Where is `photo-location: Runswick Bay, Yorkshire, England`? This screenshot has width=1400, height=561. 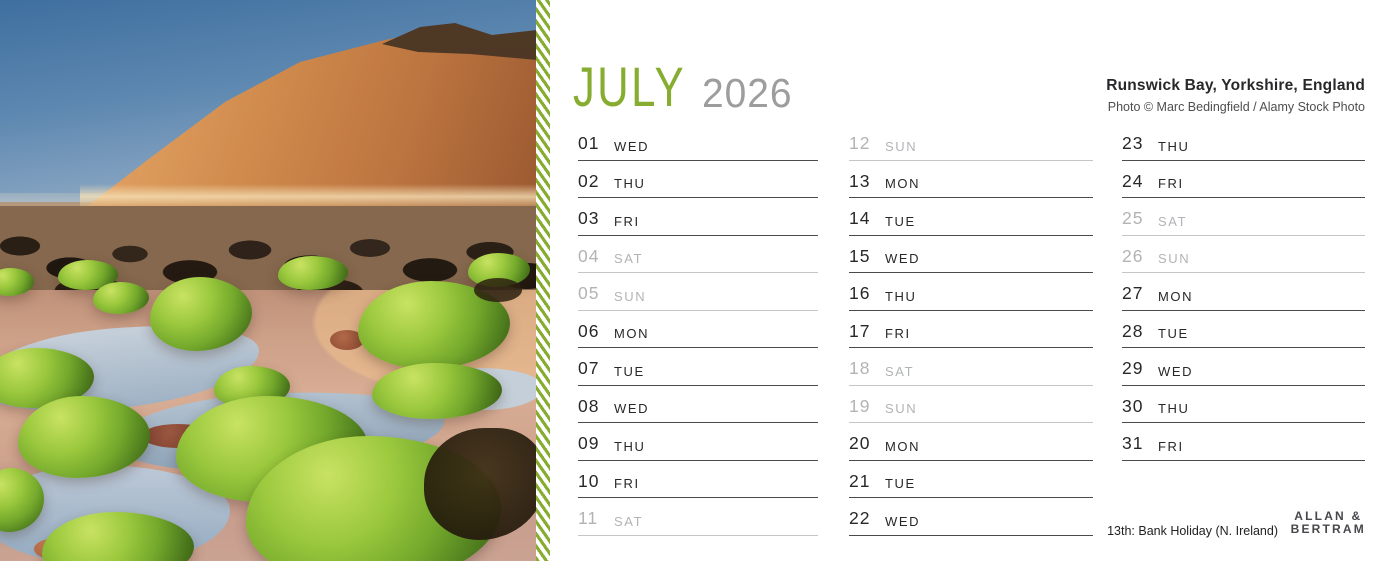 photo-location: Runswick Bay, Yorkshire, England is located at coordinates (1235, 85).